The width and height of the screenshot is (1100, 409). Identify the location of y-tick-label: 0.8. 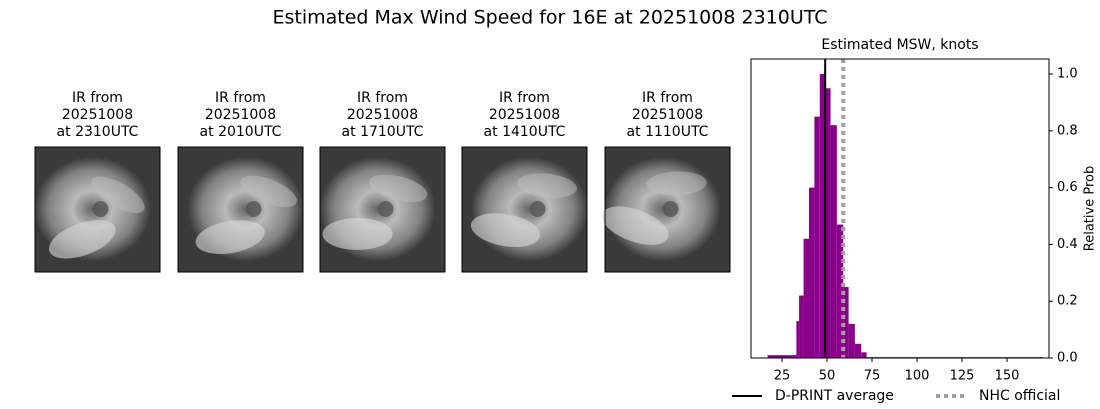
(1067, 130).